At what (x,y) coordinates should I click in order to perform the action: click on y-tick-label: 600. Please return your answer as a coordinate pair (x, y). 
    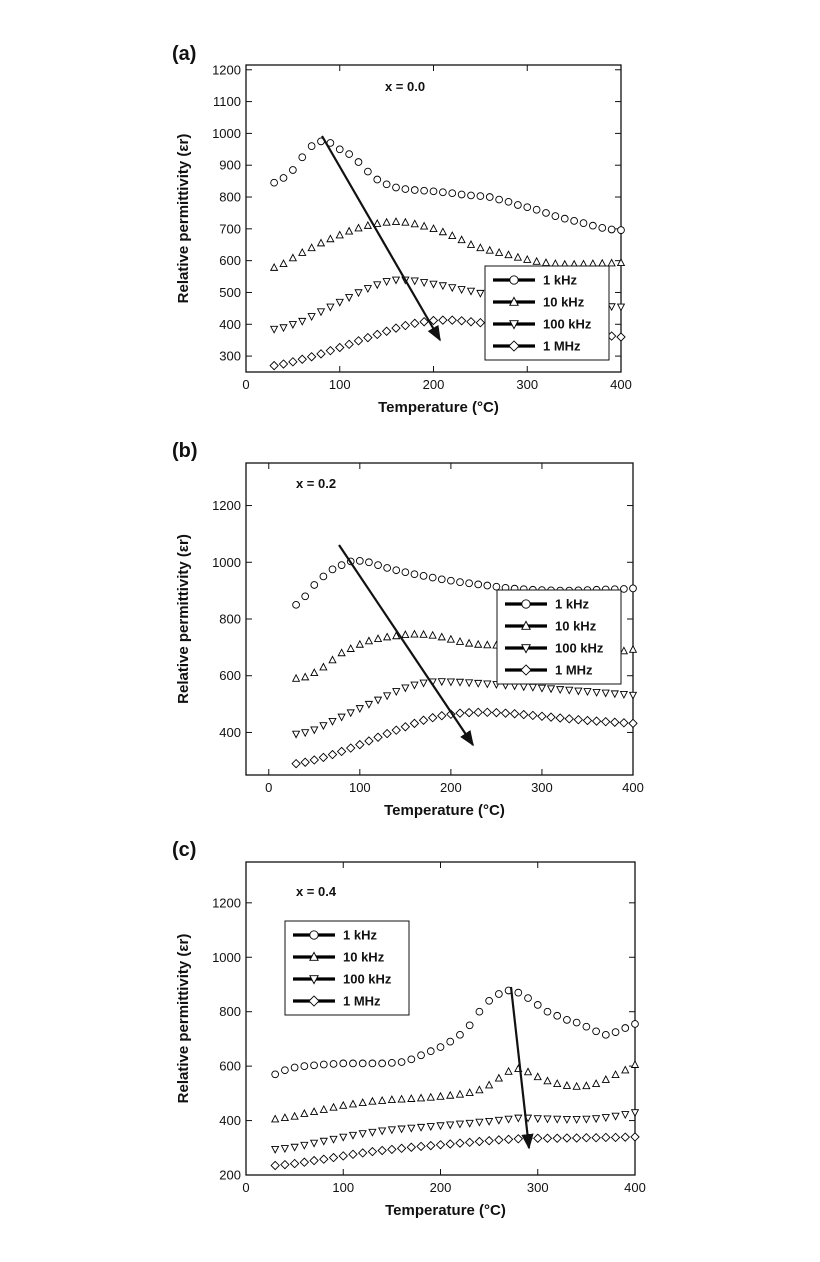
    Looking at the image, I should click on (230, 675).